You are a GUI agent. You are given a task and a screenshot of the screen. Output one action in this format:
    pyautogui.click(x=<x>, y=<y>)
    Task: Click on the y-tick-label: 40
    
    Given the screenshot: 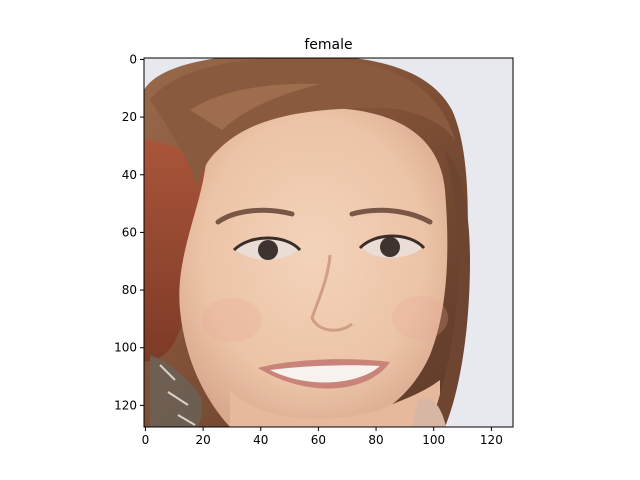 What is the action you would take?
    pyautogui.click(x=129, y=175)
    